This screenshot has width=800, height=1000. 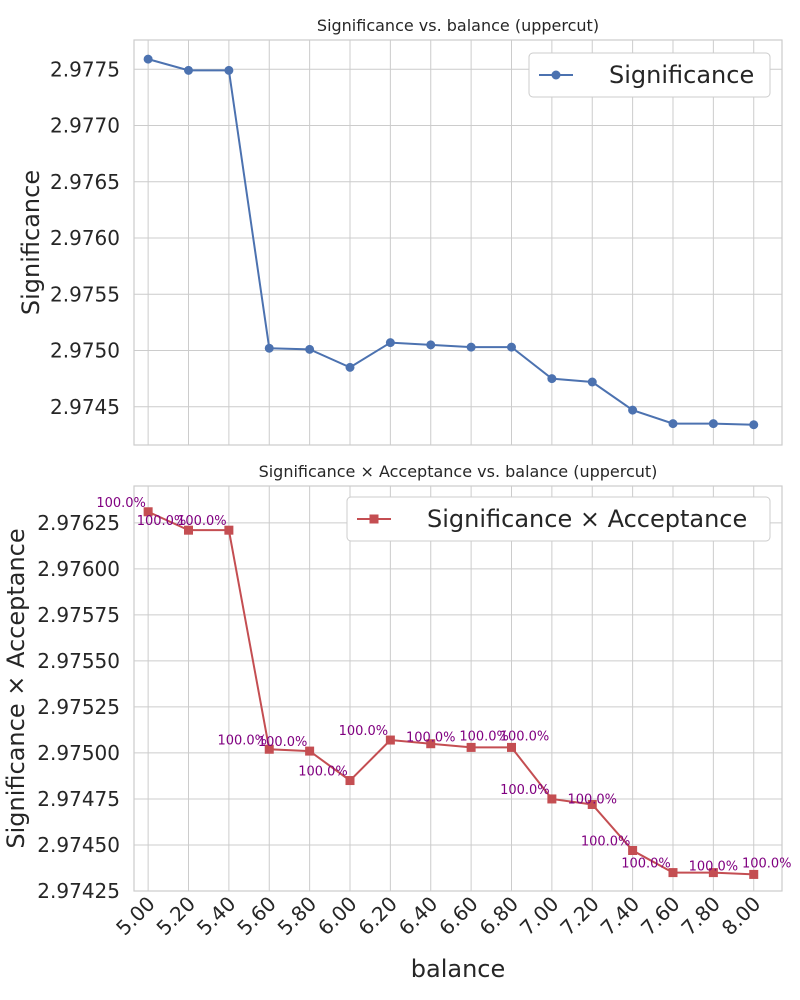 I want to click on y-tick-label: 2.97500, so click(x=78, y=753).